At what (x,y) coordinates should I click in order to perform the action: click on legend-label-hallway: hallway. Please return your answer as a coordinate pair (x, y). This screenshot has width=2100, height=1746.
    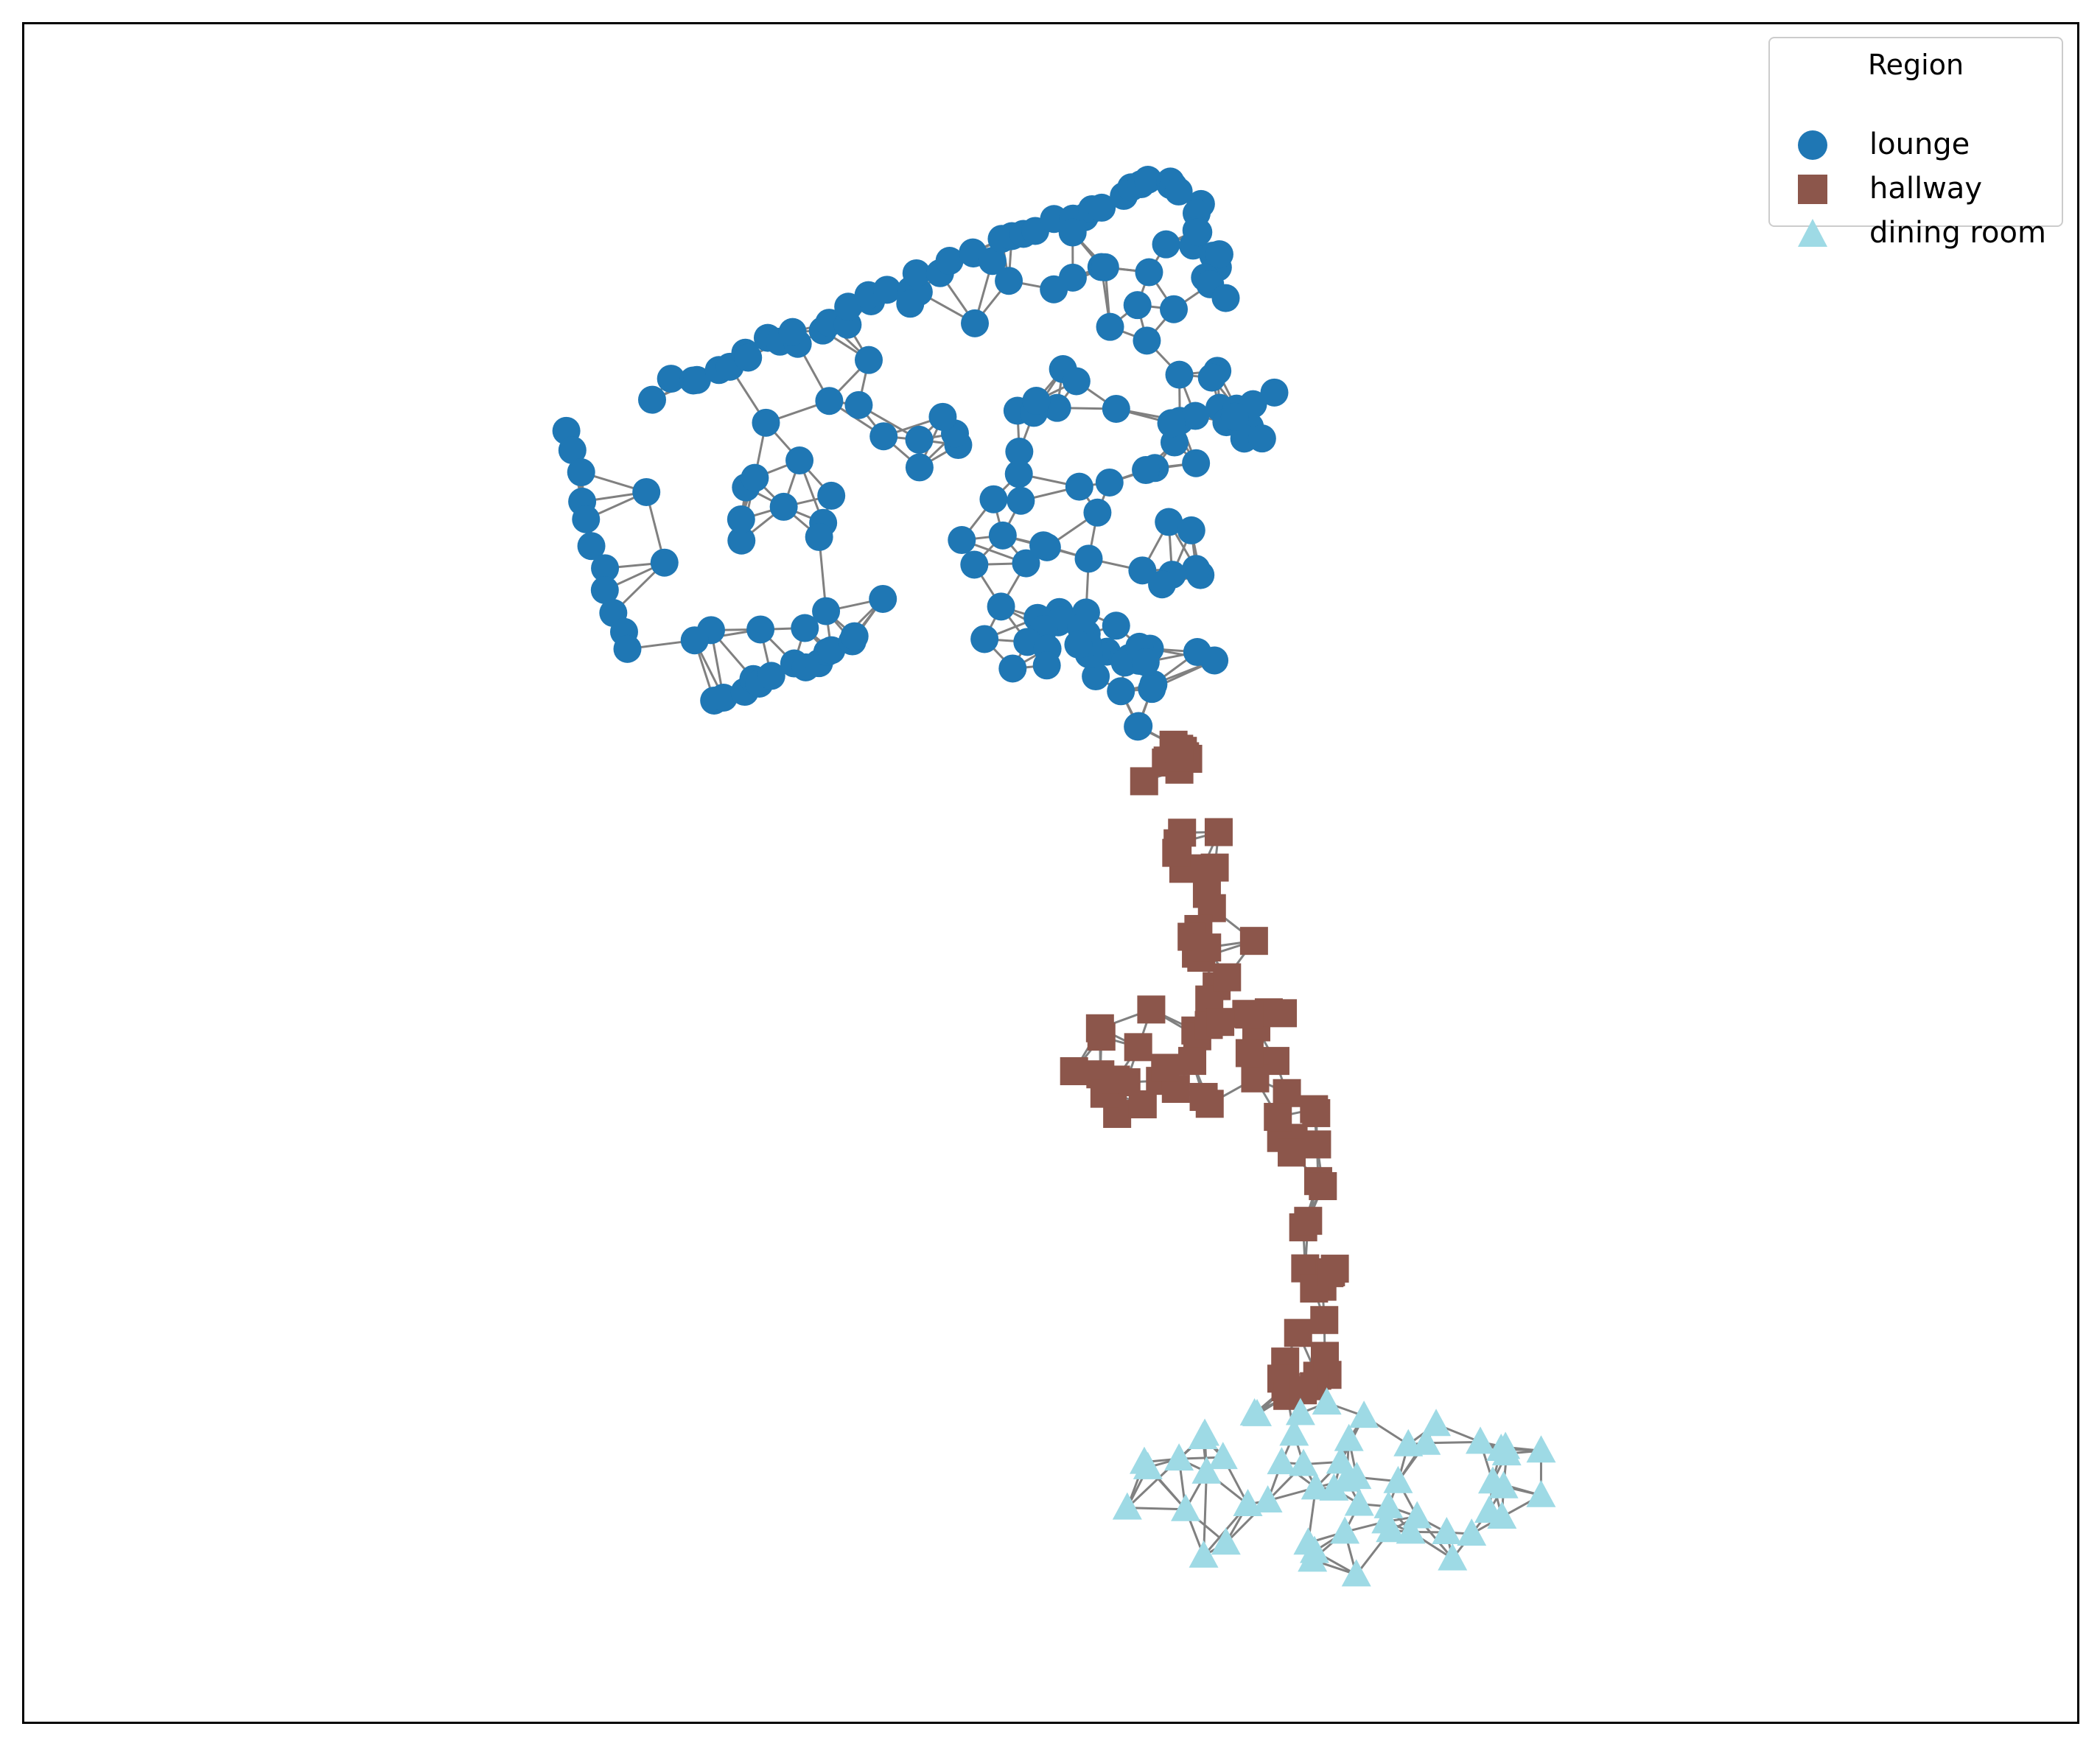
    Looking at the image, I should click on (1925, 189).